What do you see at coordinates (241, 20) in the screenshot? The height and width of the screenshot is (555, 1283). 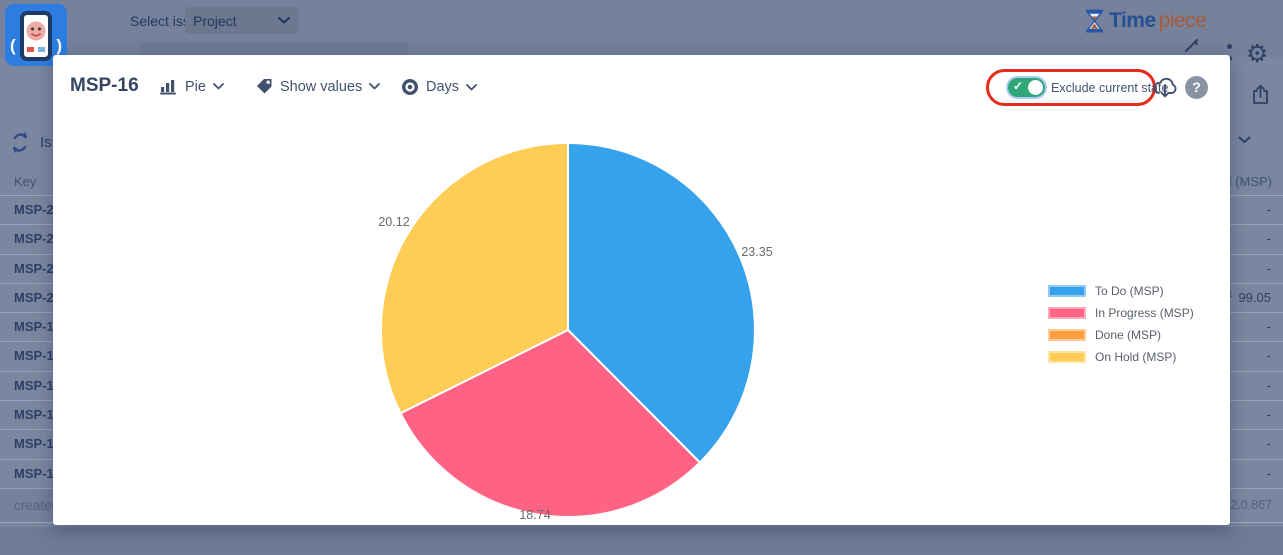 I see `project-dropdown: Project` at bounding box center [241, 20].